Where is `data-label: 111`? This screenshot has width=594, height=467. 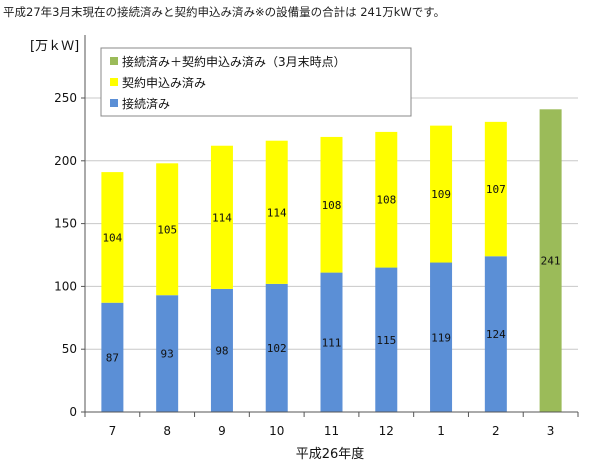
data-label: 111 is located at coordinates (332, 342).